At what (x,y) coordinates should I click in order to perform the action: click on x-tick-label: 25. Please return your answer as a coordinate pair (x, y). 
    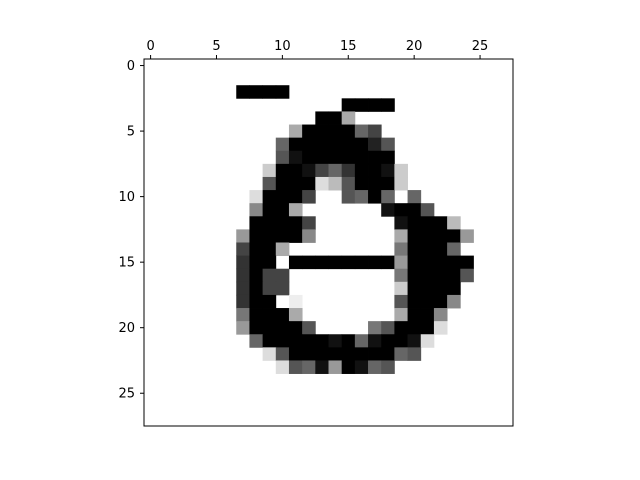
    Looking at the image, I should click on (480, 46).